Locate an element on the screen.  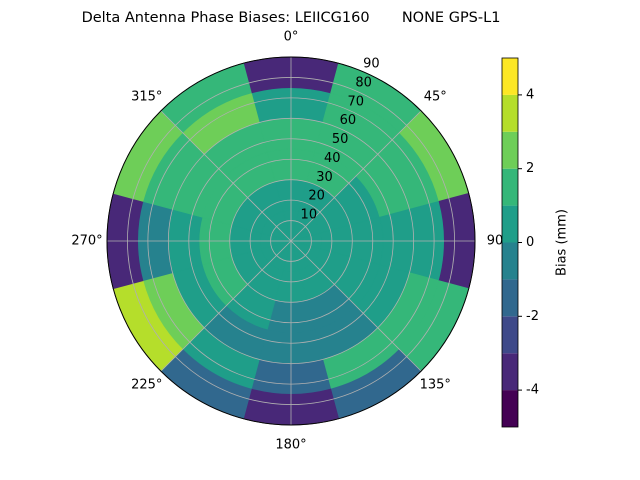
theta-tick-label: 180° is located at coordinates (290, 445).